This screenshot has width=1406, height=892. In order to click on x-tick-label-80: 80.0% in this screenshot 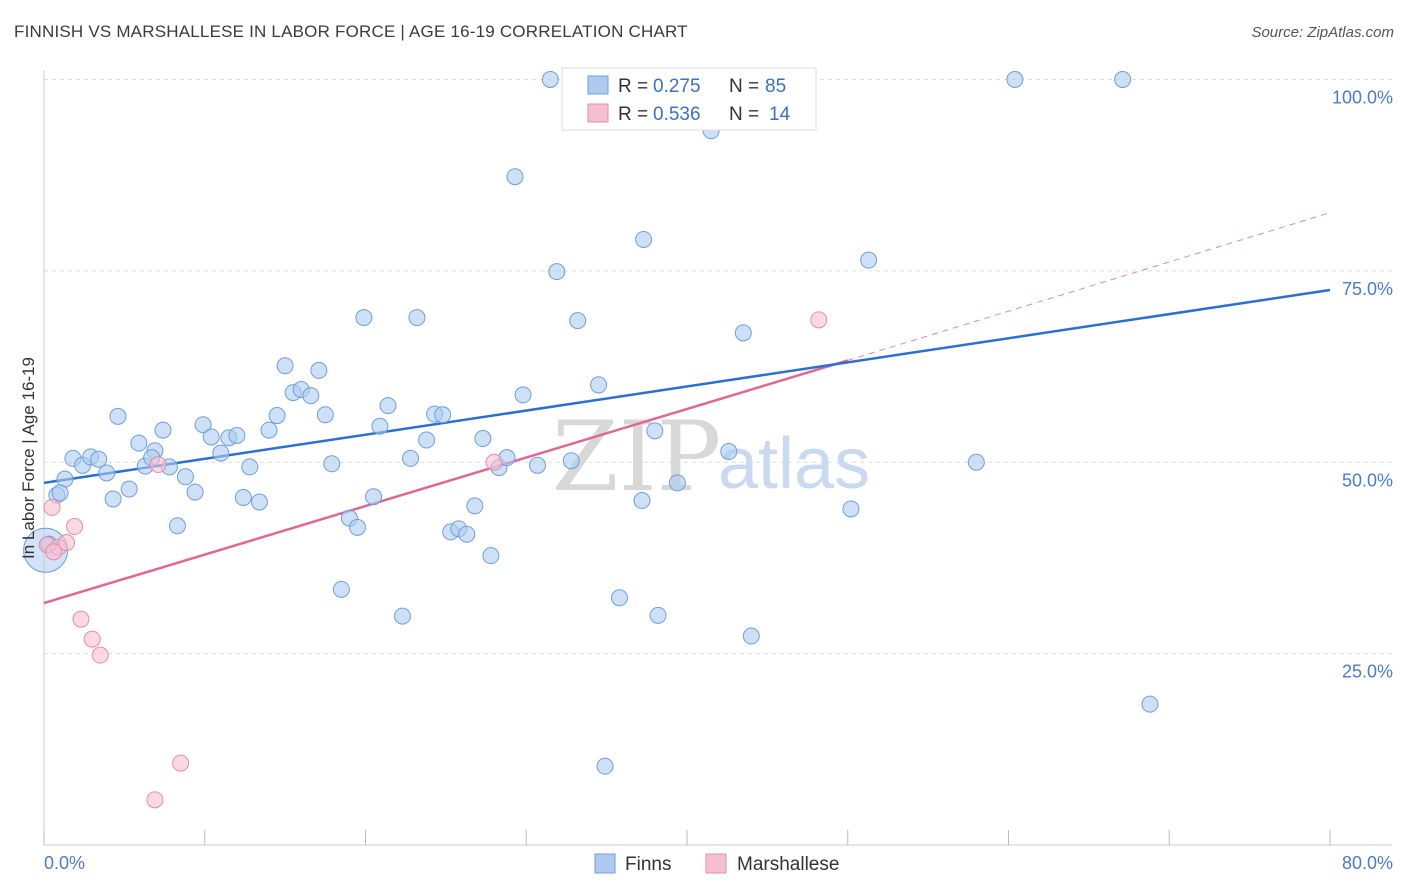, I will do `click(1367, 863)`.